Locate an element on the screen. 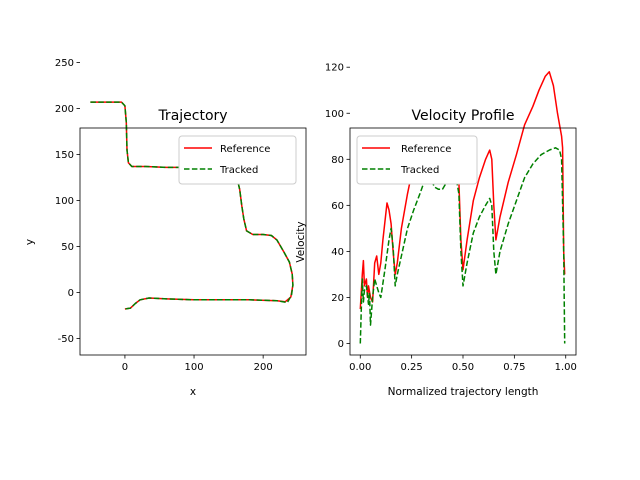  trajectory-ytick-label: 150 is located at coordinates (64, 155).